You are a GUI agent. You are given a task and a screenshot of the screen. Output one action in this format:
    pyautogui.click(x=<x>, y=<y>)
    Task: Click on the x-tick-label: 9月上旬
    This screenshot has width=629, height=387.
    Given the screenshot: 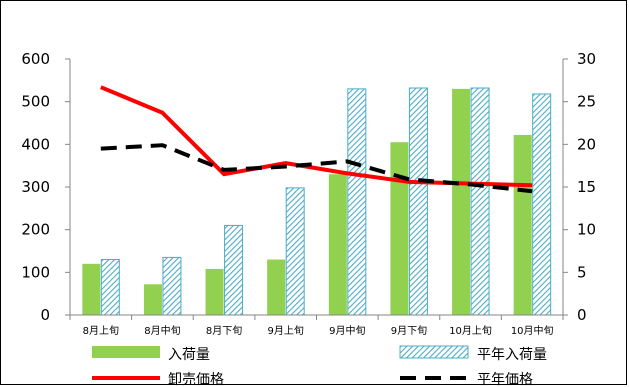 What is the action you would take?
    pyautogui.click(x=286, y=330)
    